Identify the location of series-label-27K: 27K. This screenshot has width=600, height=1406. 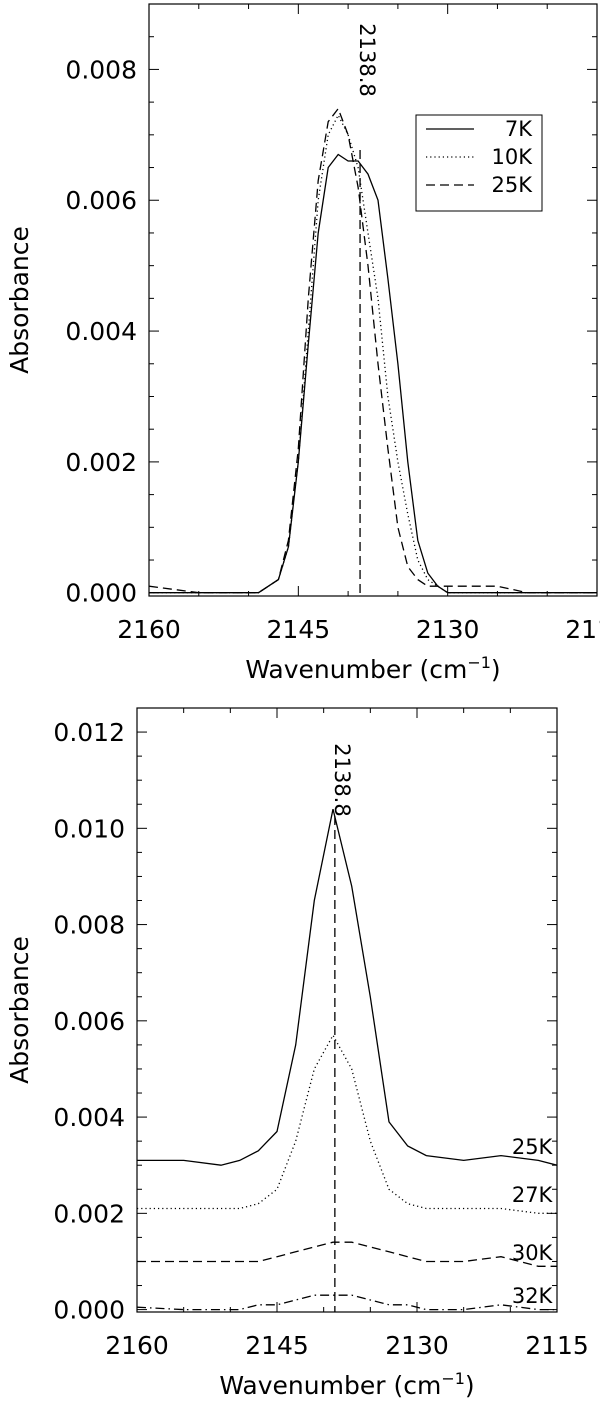
(533, 1195).